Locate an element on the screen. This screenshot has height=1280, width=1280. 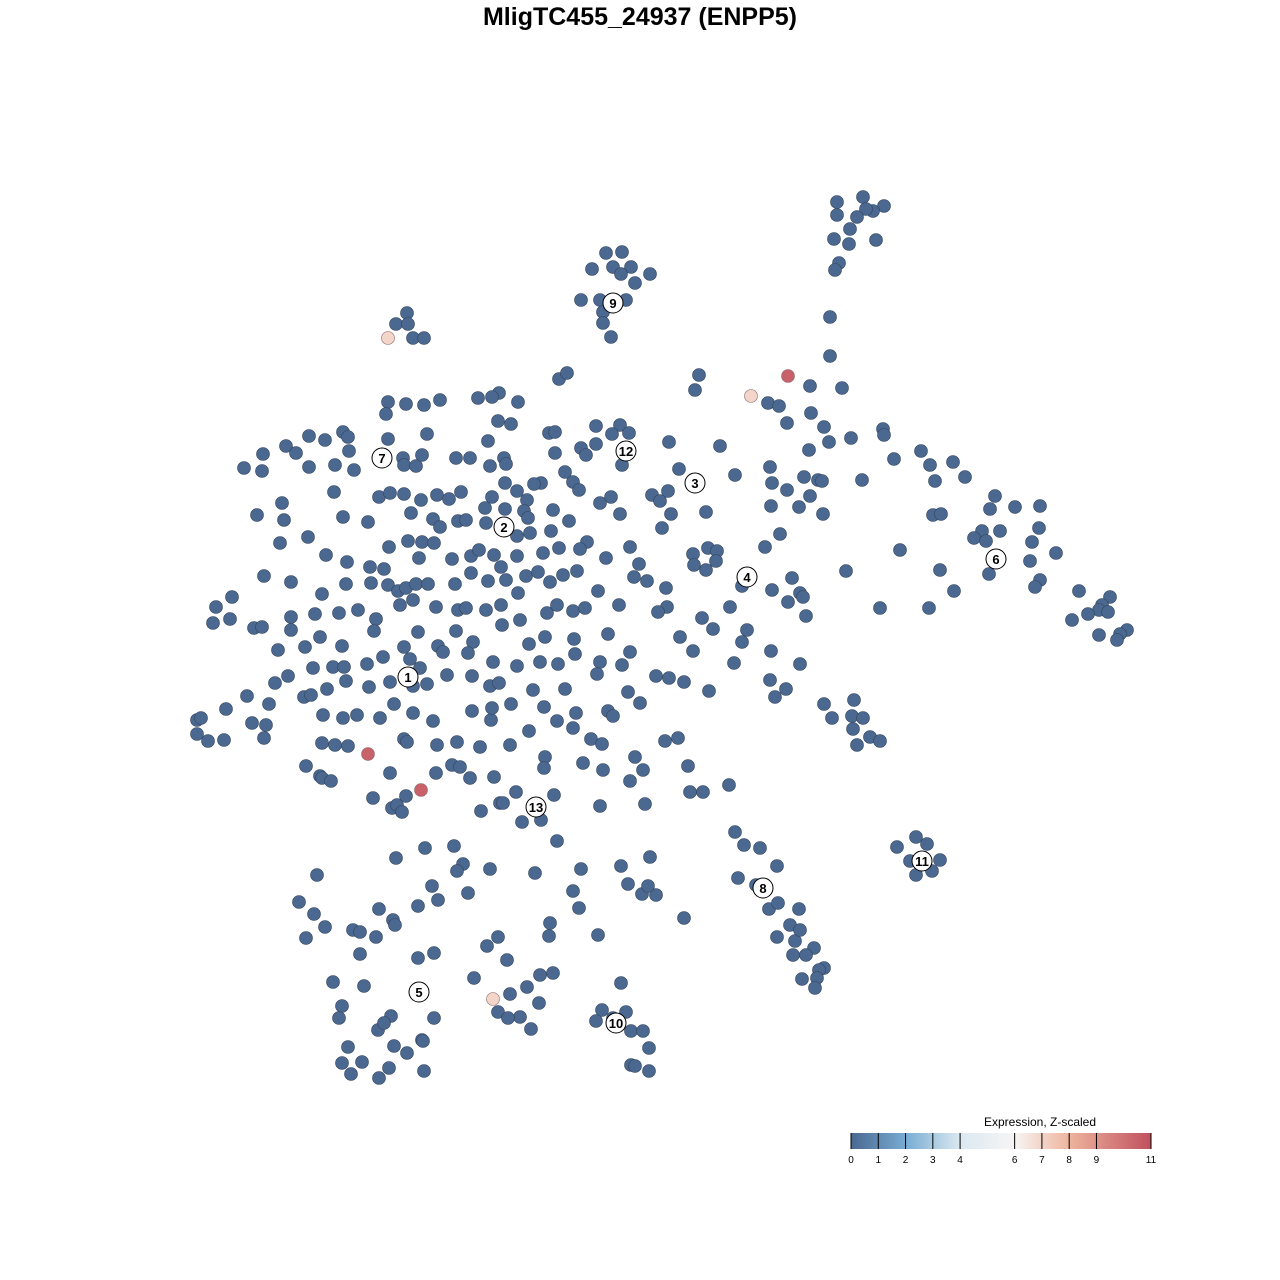
cluster-label-text: 13 is located at coordinates (536, 807).